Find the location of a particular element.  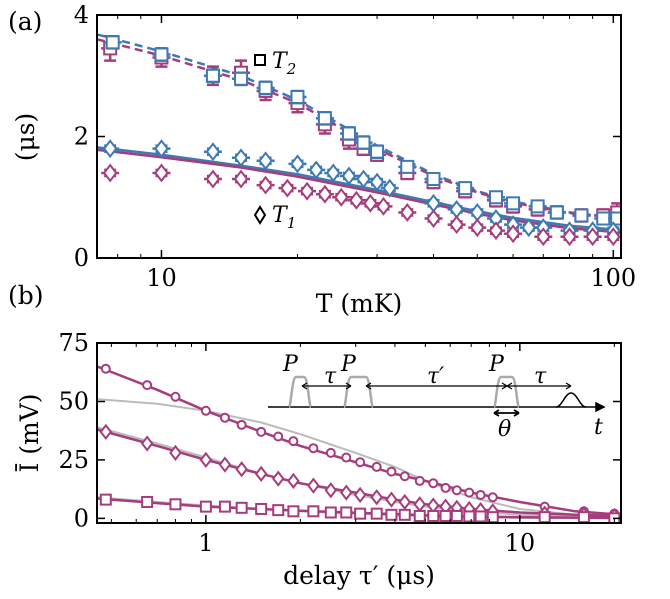

inset-label-t: t is located at coordinates (598, 427).